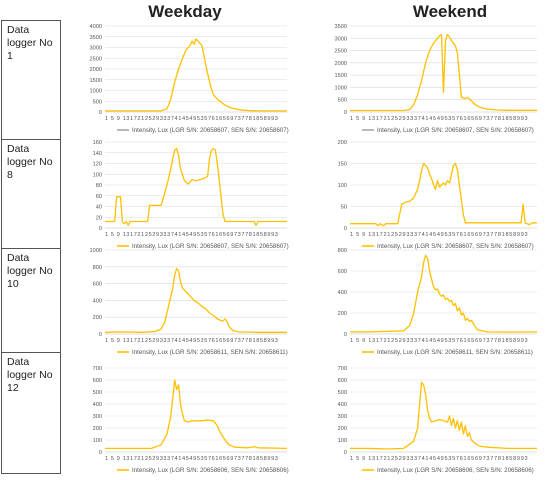 The width and height of the screenshot is (550, 480). Describe the element at coordinates (31, 300) in the screenshot. I see `row-label-logger-10: Data logger No 10` at that location.